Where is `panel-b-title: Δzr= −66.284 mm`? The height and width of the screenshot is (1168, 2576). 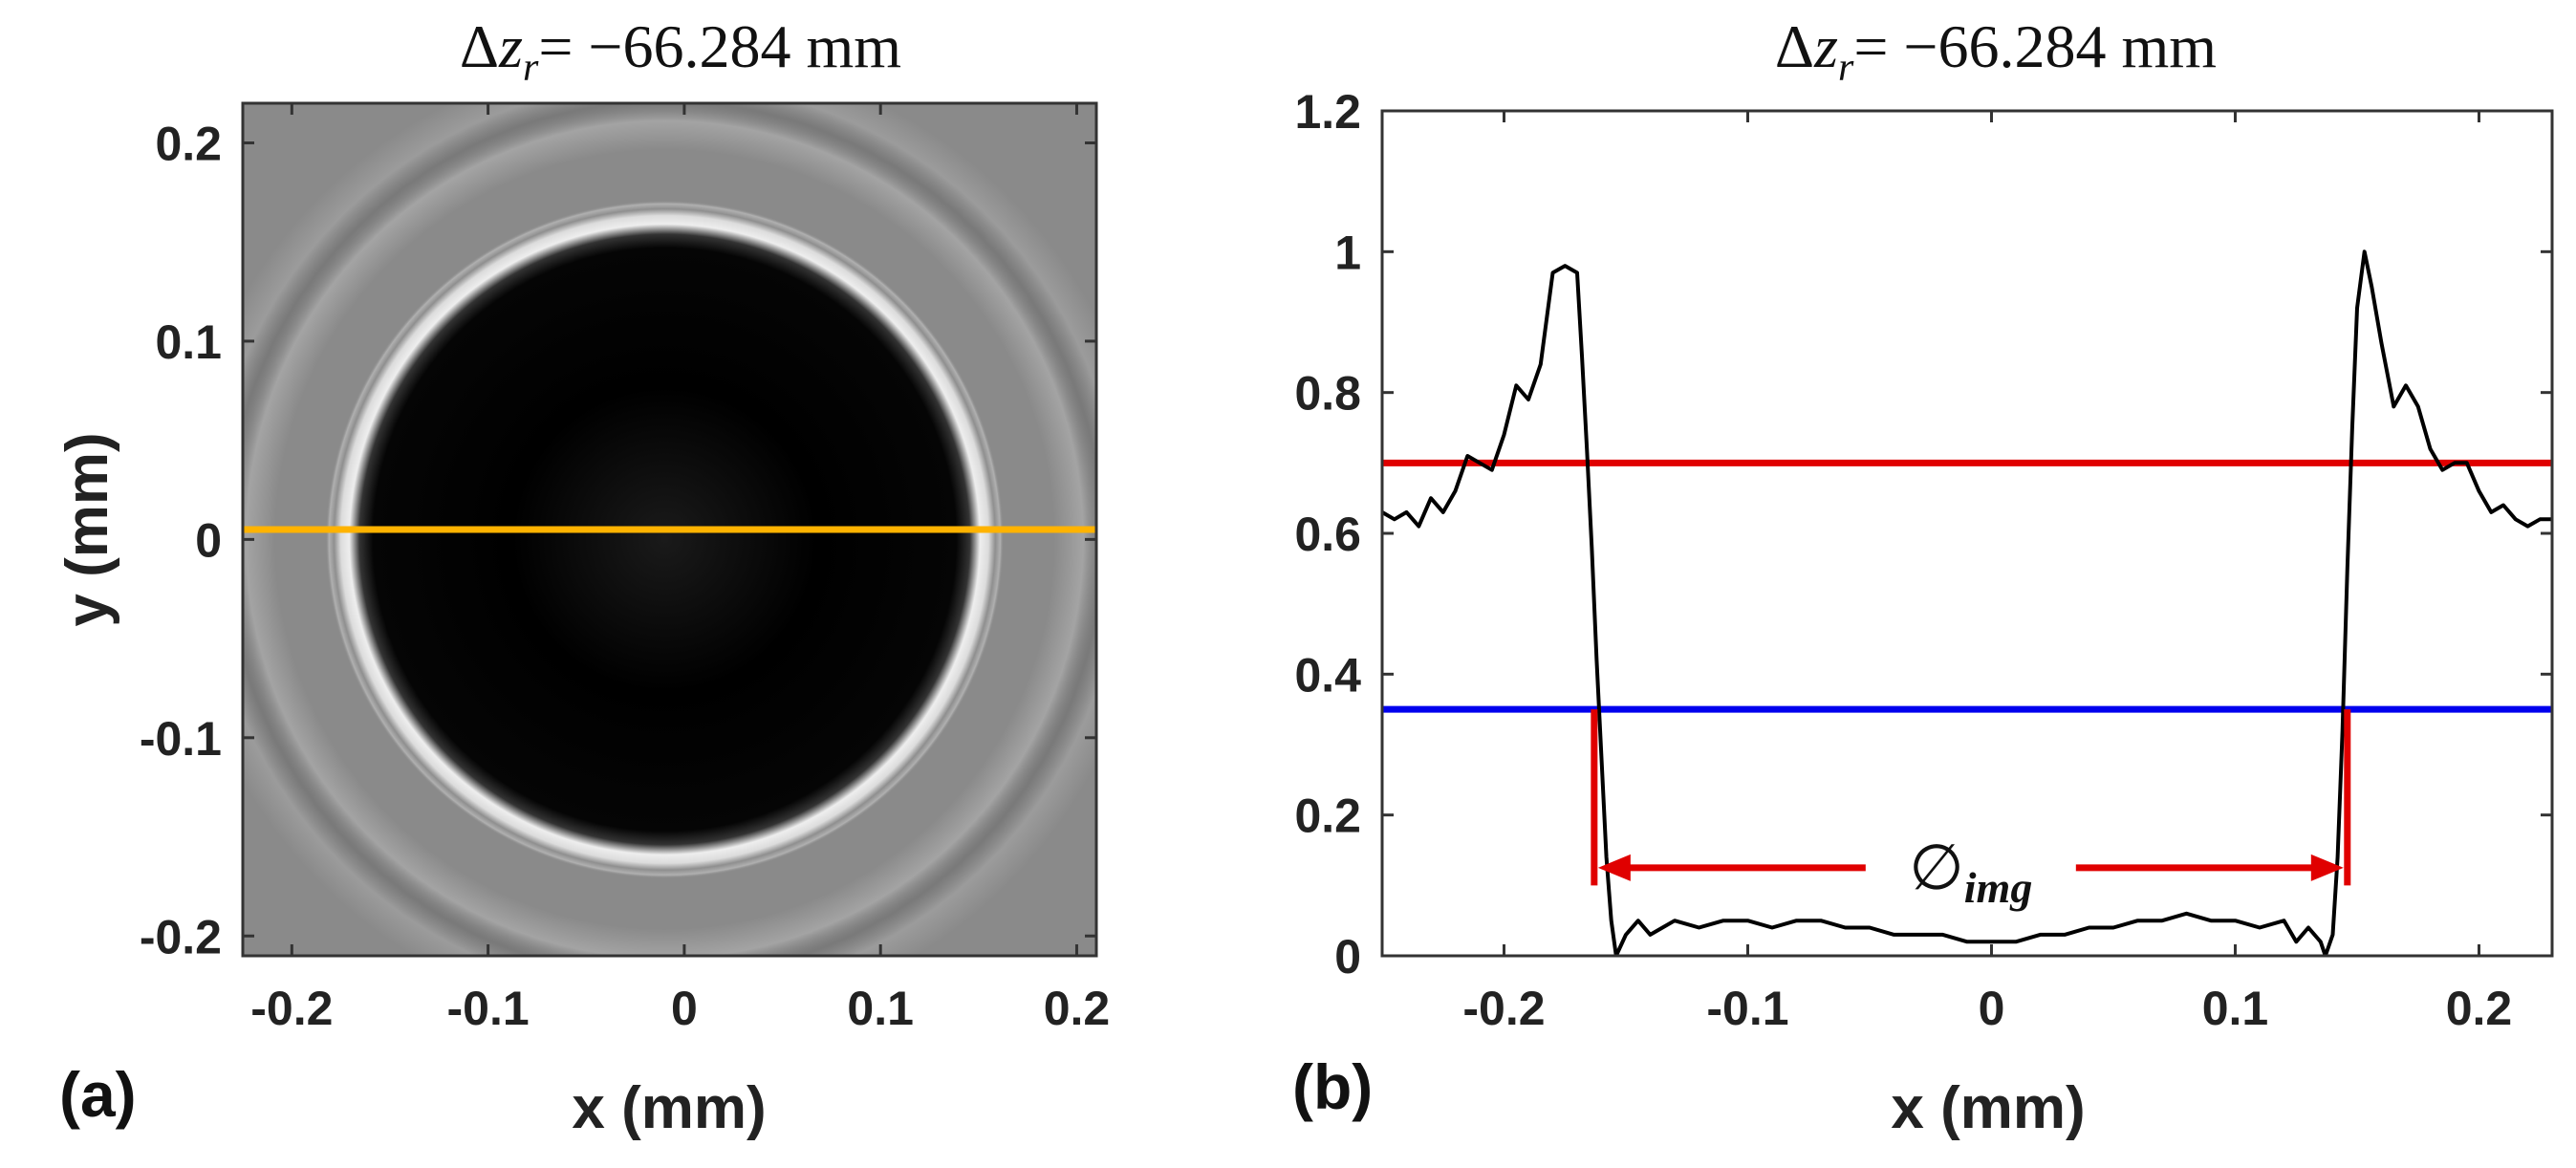 panel-b-title: Δzr= −66.284 mm is located at coordinates (1996, 51).